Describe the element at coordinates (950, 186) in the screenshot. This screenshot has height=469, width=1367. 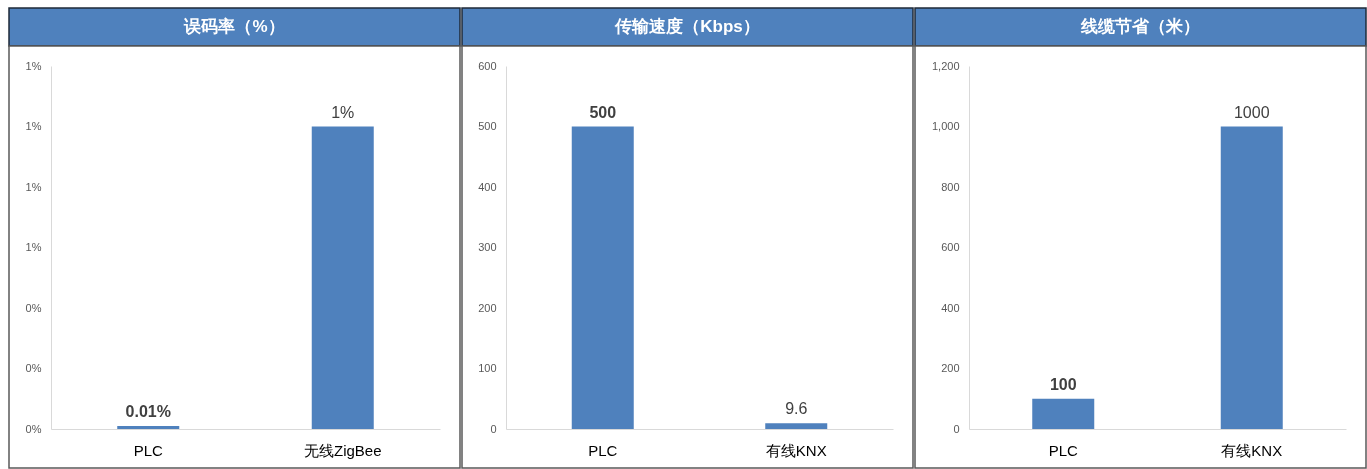
I see `y-tick-label: 800` at that location.